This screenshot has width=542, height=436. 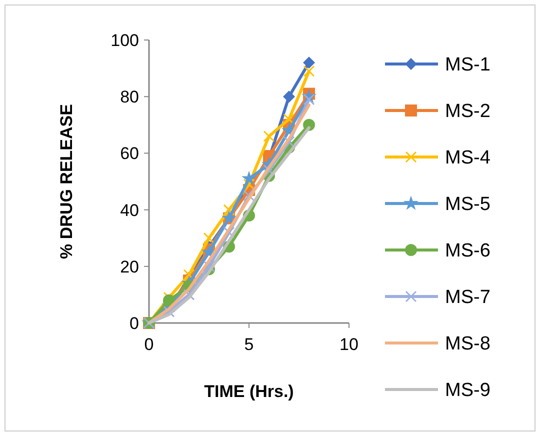 I want to click on legend-label: MS-7, so click(x=467, y=297).